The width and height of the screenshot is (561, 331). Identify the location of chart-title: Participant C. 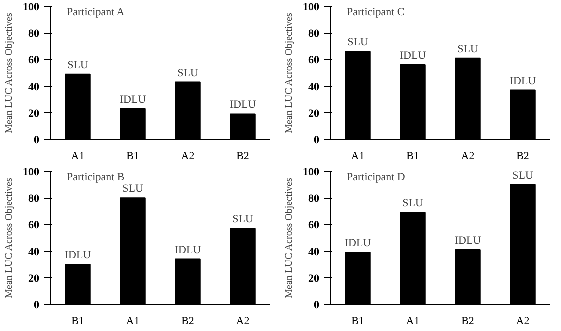
(376, 12).